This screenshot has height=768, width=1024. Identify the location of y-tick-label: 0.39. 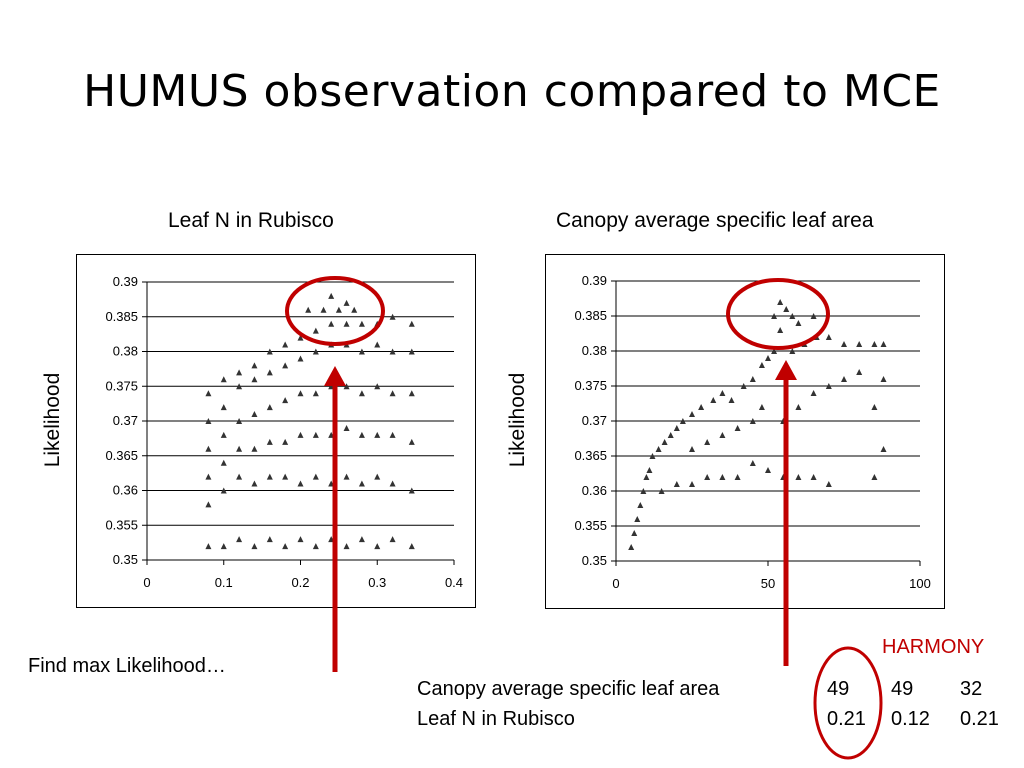
(125, 281).